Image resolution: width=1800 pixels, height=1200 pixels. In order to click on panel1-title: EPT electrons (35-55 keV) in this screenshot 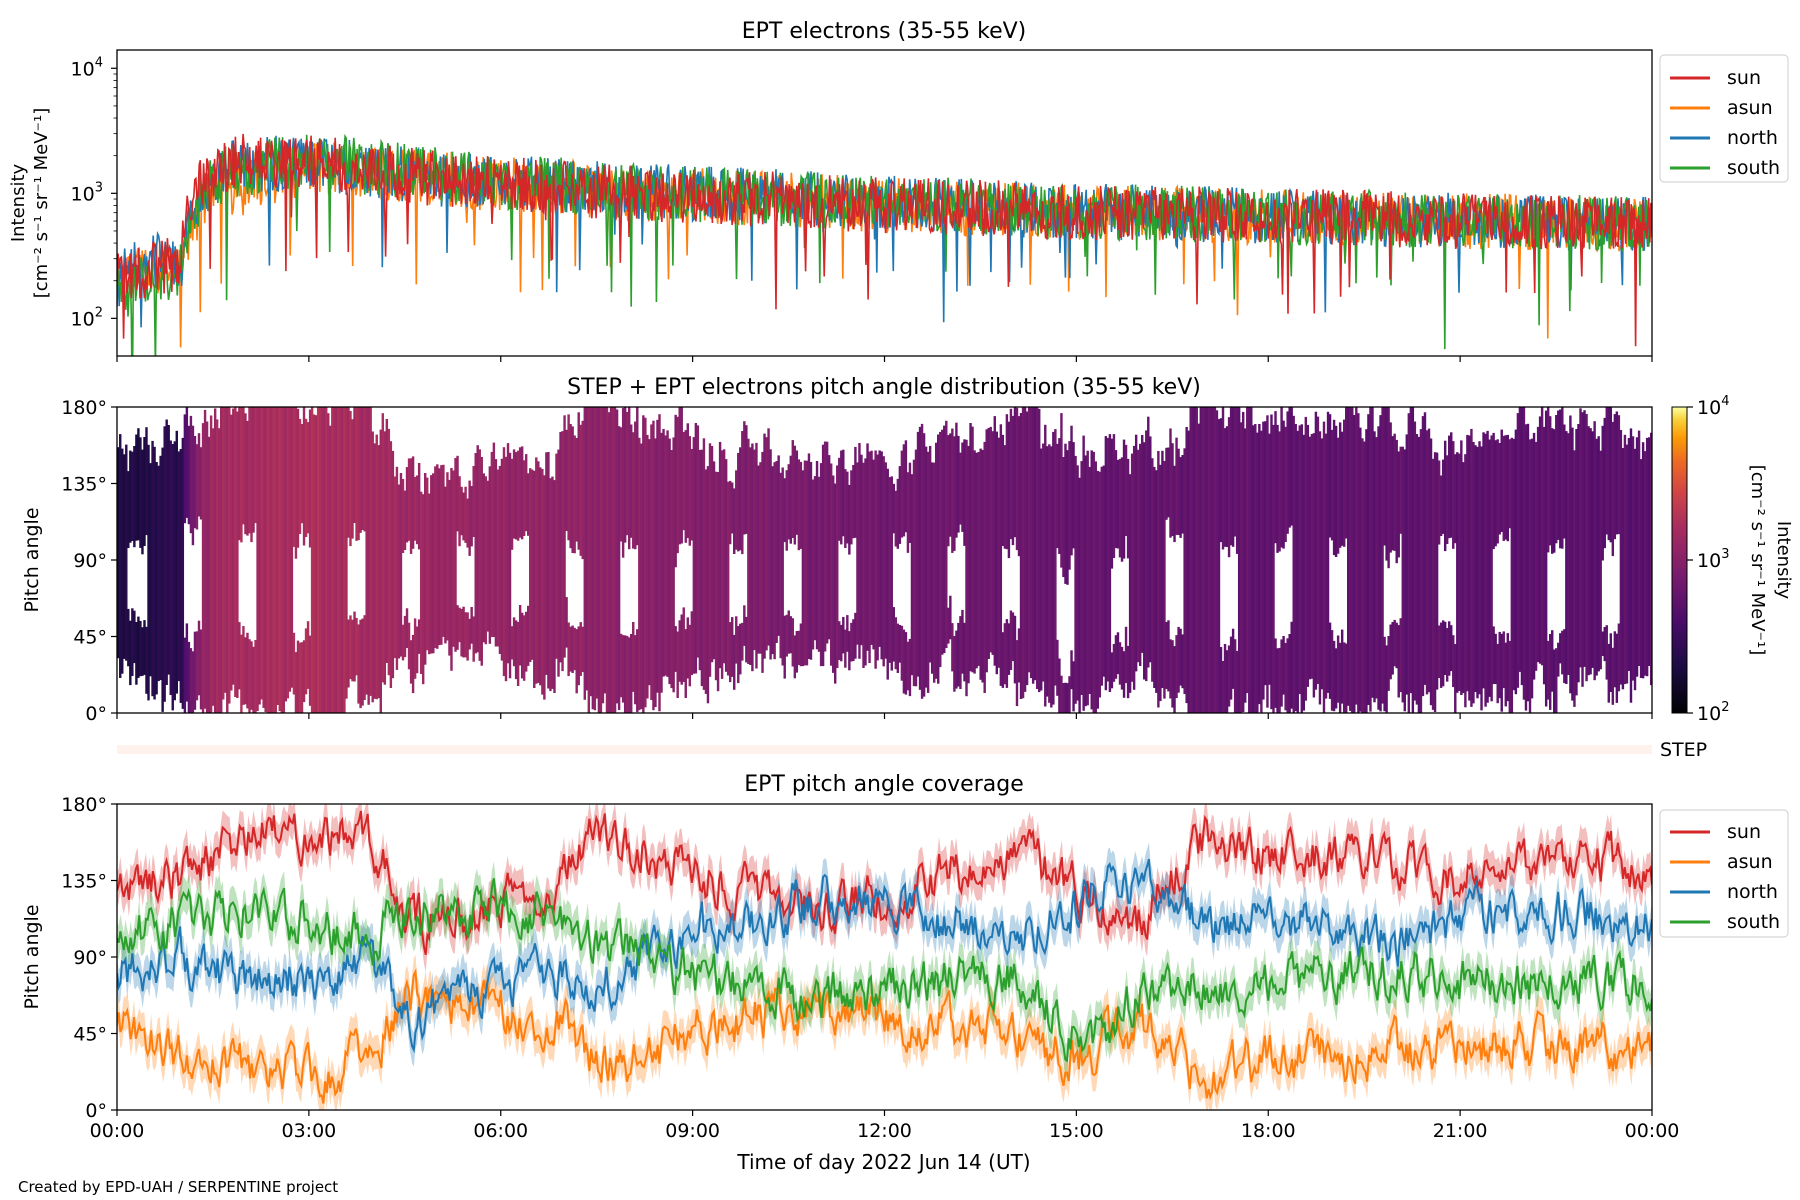, I will do `click(884, 31)`.